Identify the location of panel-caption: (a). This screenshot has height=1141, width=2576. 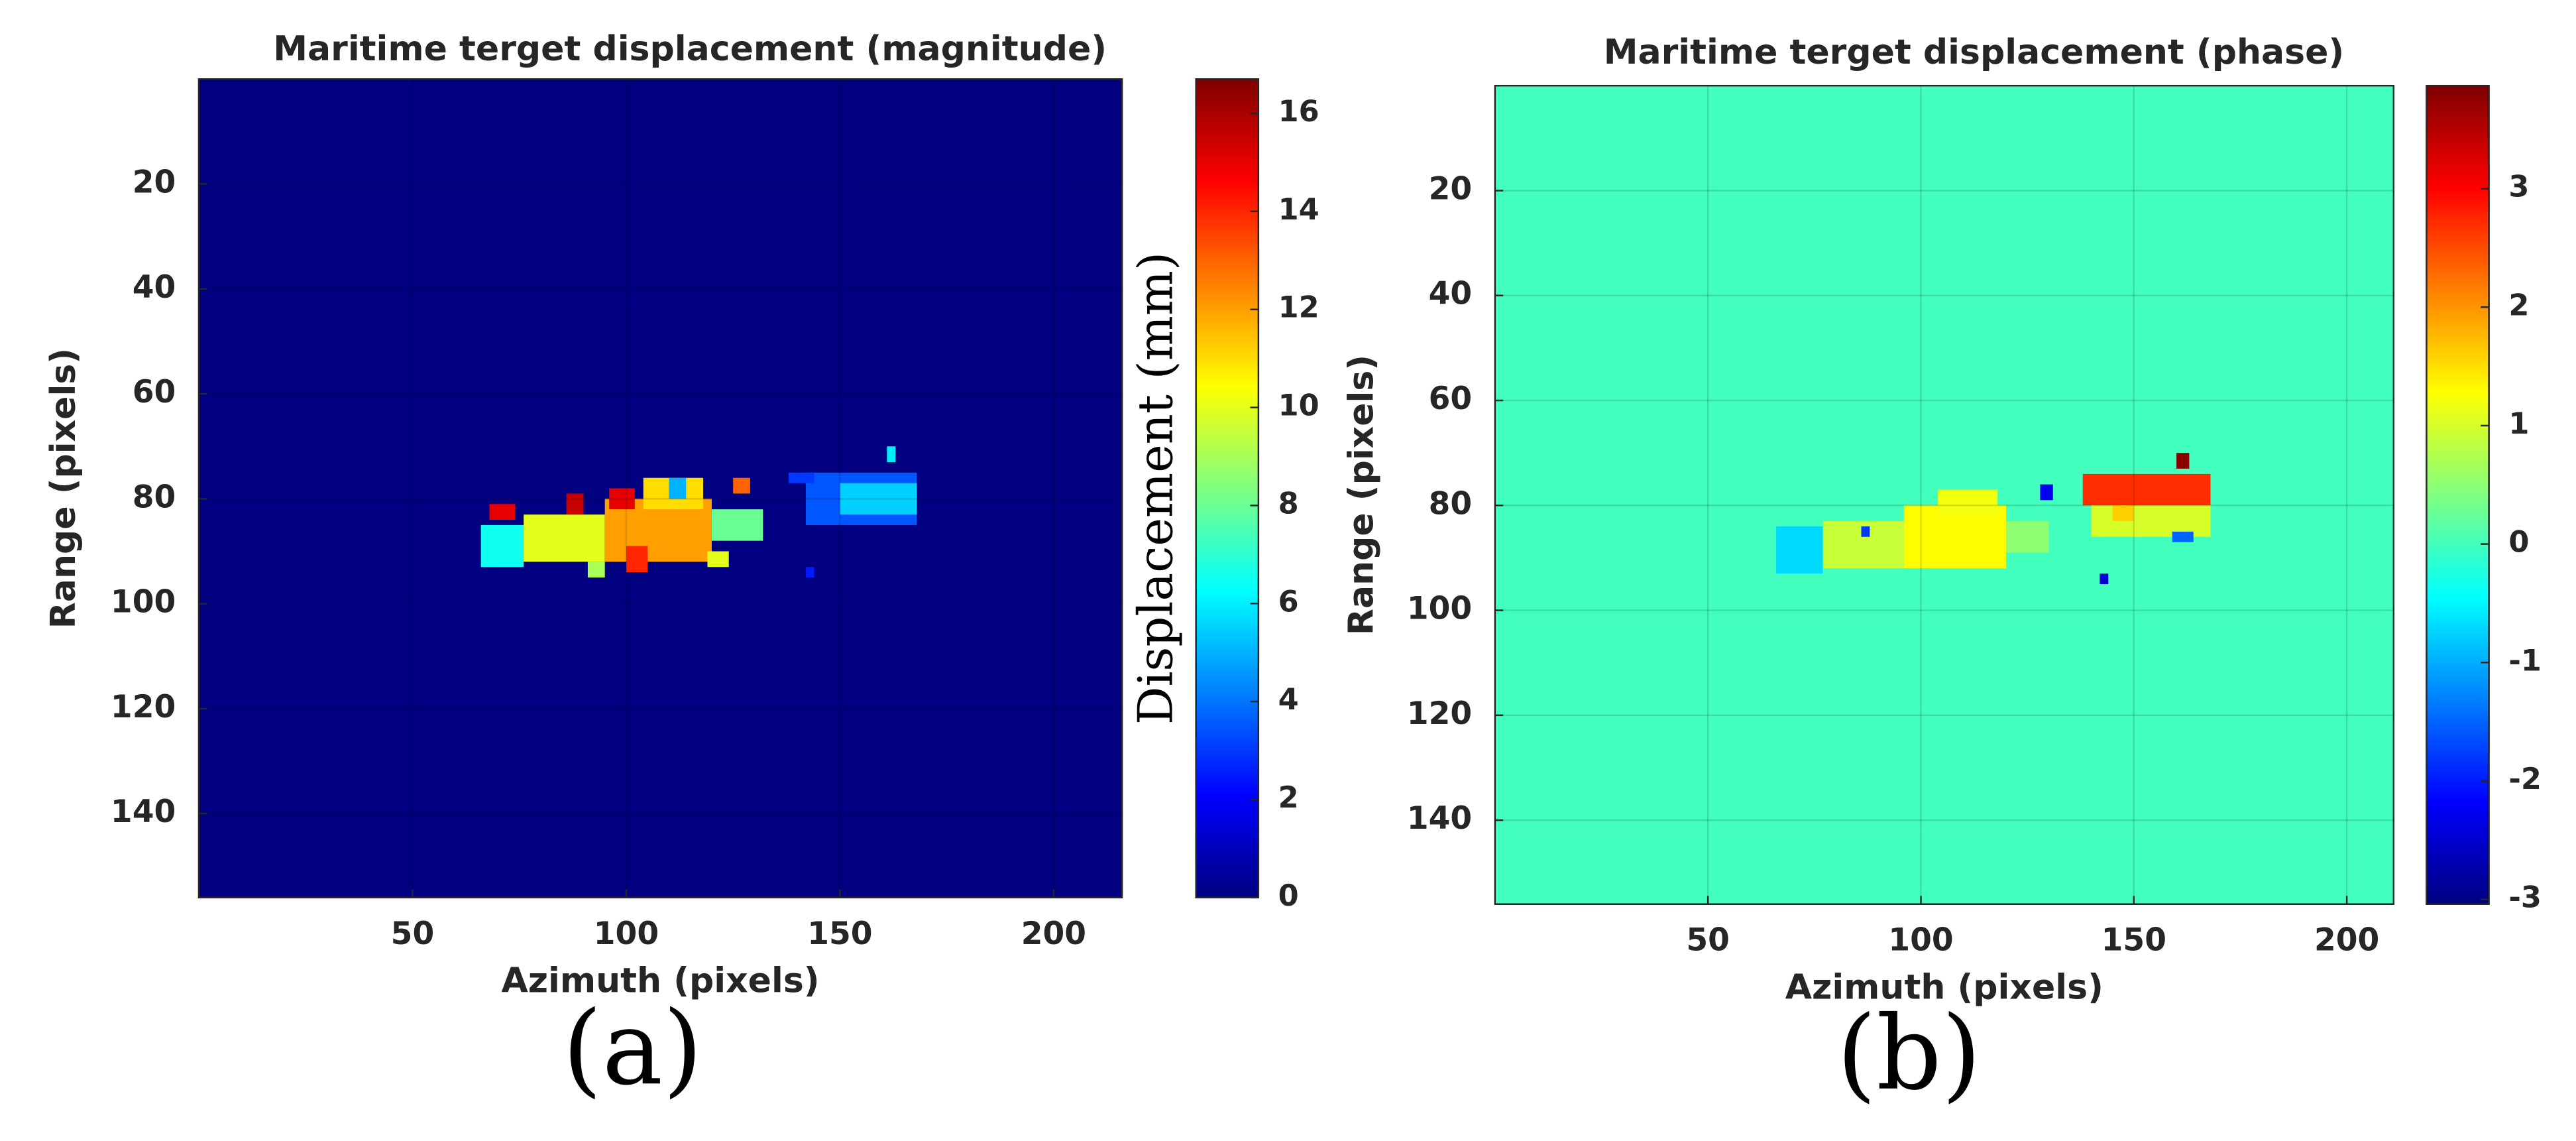
(633, 1048).